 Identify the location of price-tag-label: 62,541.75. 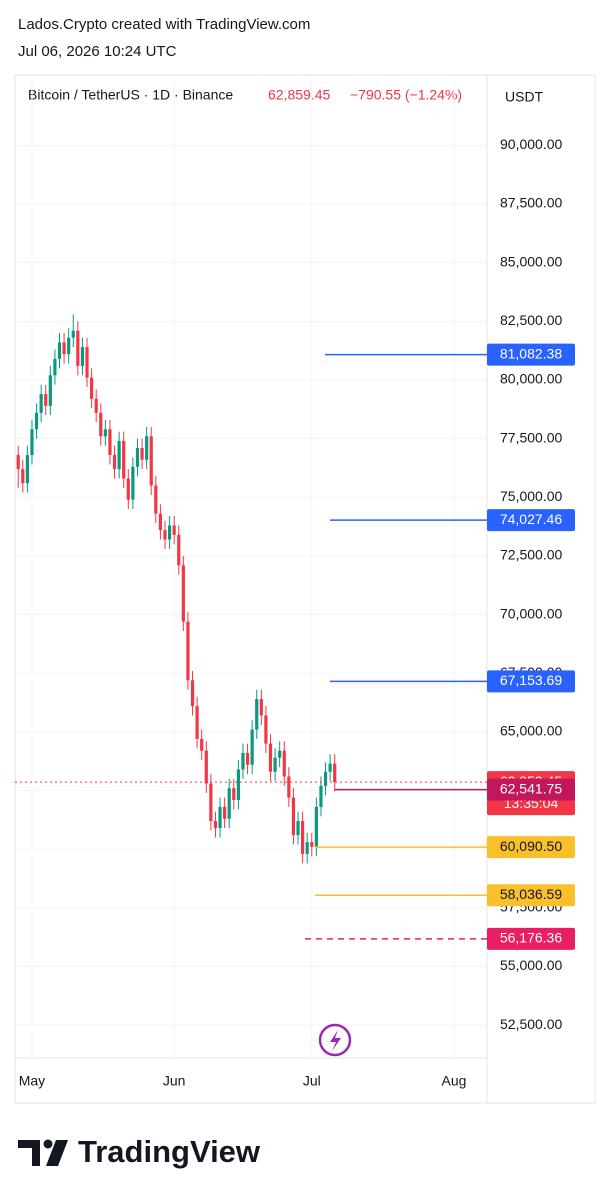
(531, 788).